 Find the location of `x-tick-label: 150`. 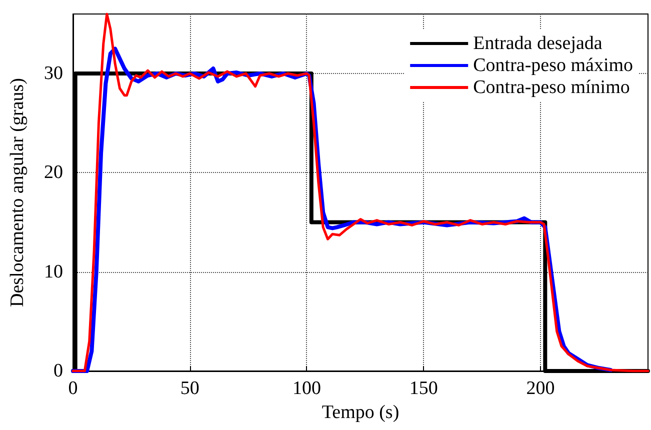

x-tick-label: 150 is located at coordinates (423, 388).